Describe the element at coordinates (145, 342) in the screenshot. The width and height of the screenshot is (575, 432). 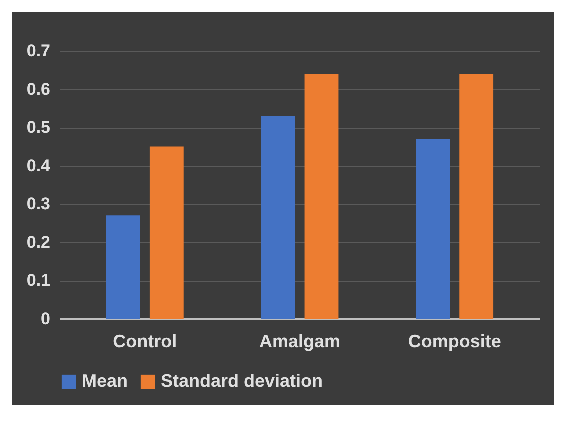
I see `x-tick-label: Control` at that location.